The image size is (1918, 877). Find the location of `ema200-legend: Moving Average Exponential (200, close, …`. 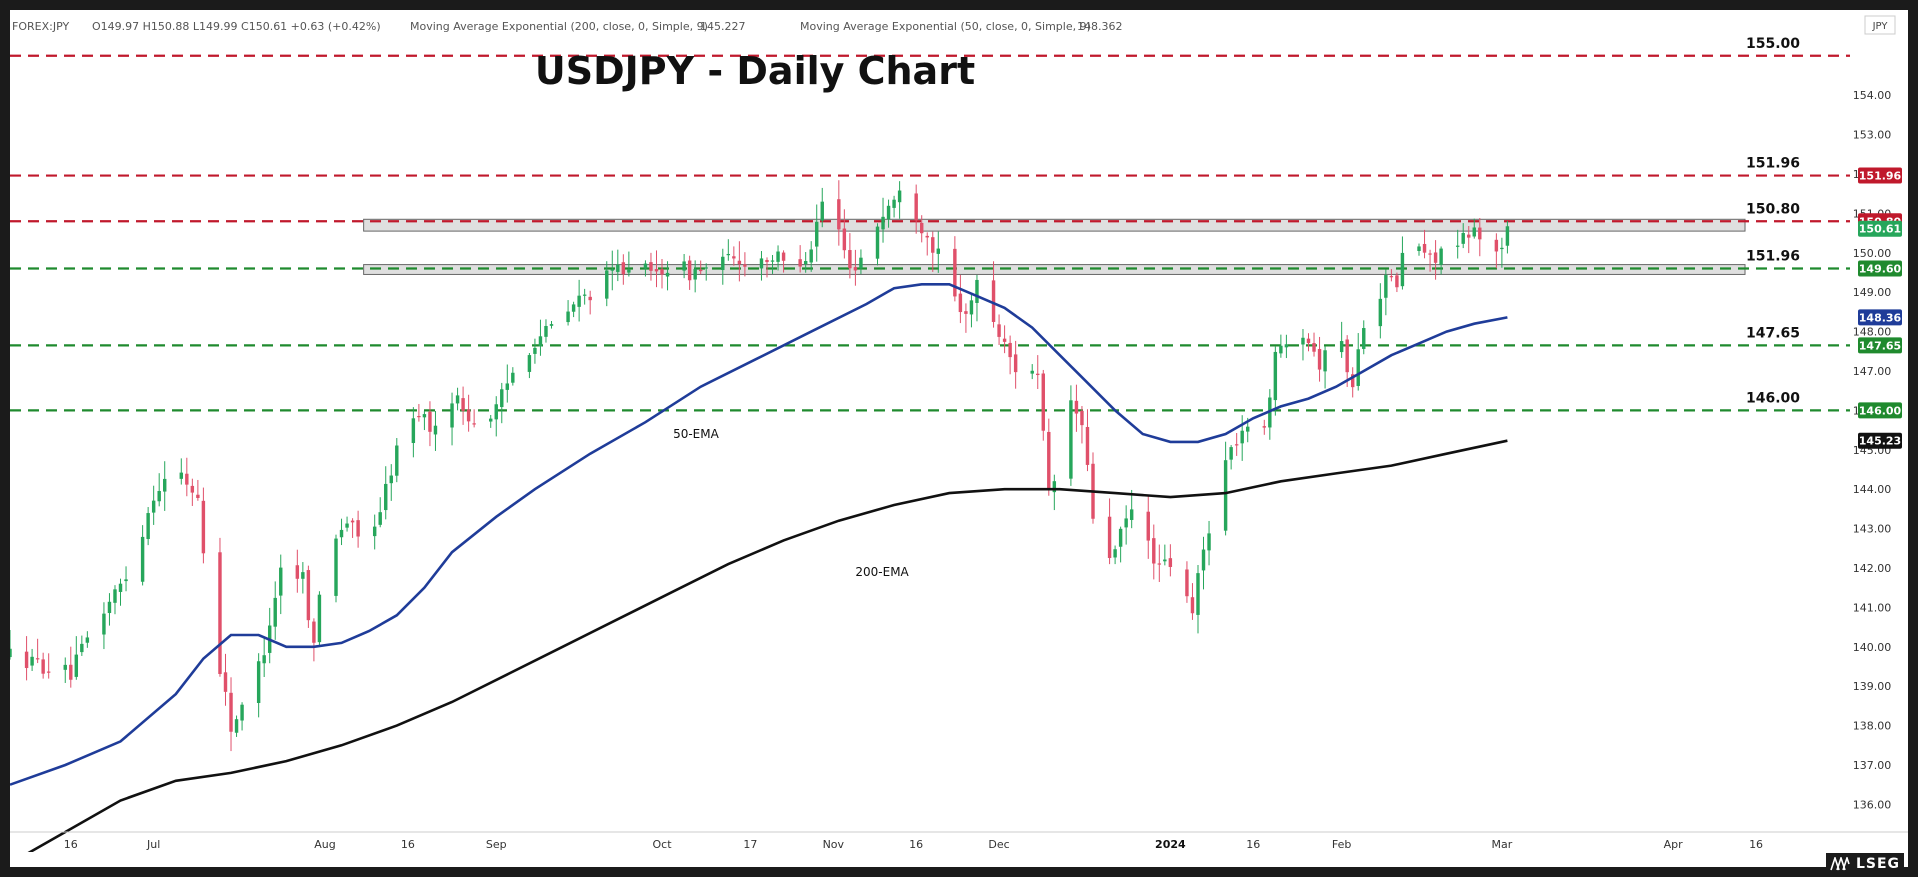

ema200-legend: Moving Average Exponential (200, close, … is located at coordinates (559, 26).